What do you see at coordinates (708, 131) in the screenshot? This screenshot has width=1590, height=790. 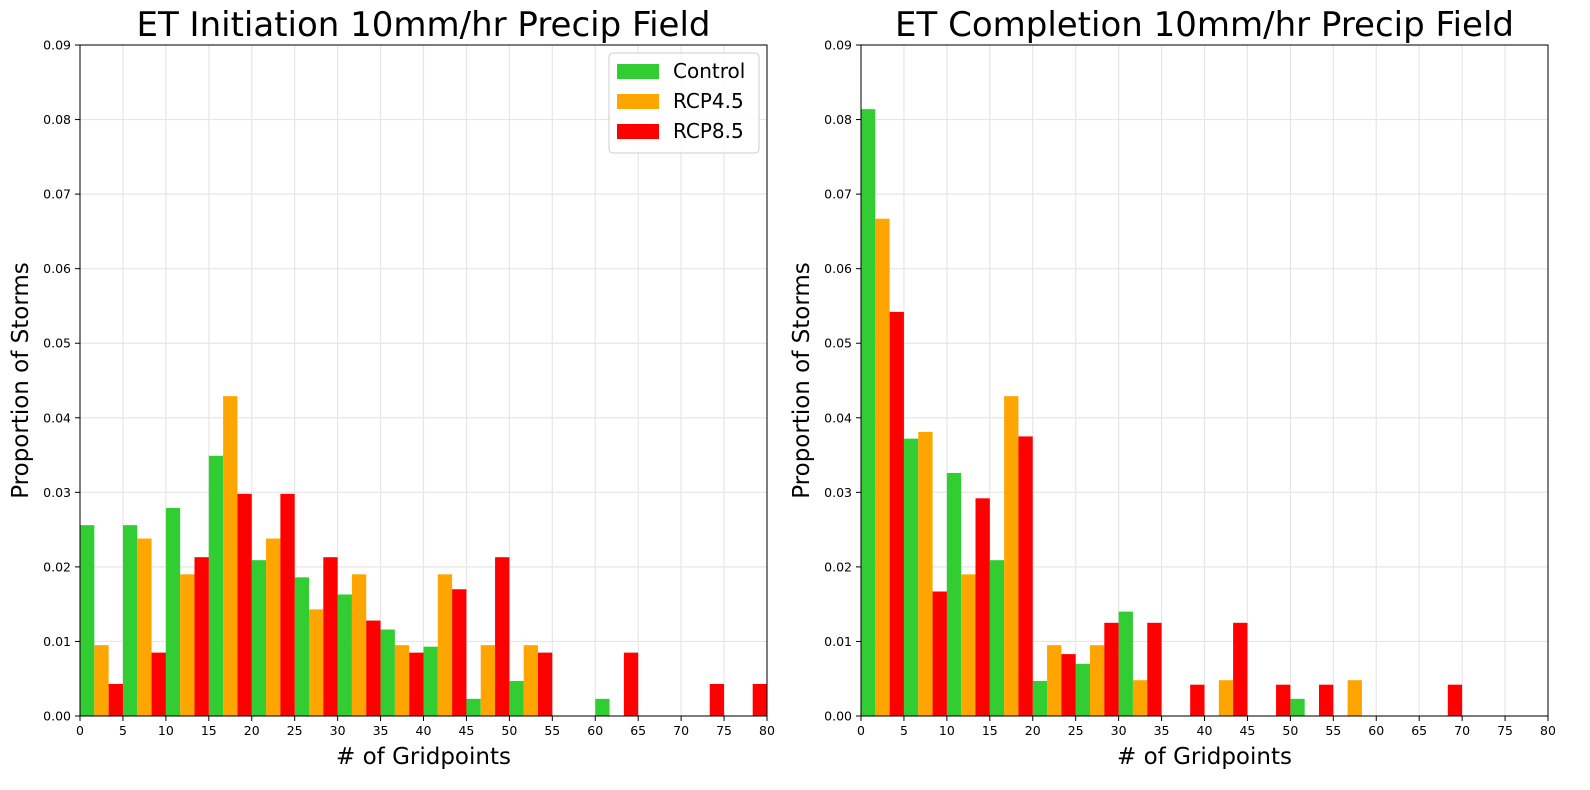 I see `legend-label: RCP8.5` at bounding box center [708, 131].